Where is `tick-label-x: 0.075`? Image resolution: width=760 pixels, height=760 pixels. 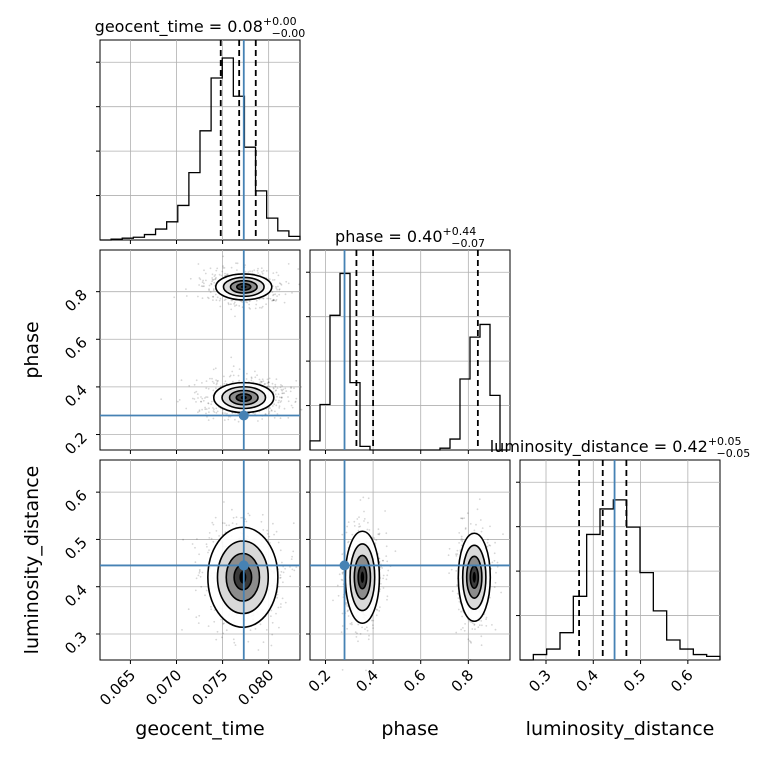
tick-label-x: 0.075 is located at coordinates (209, 687).